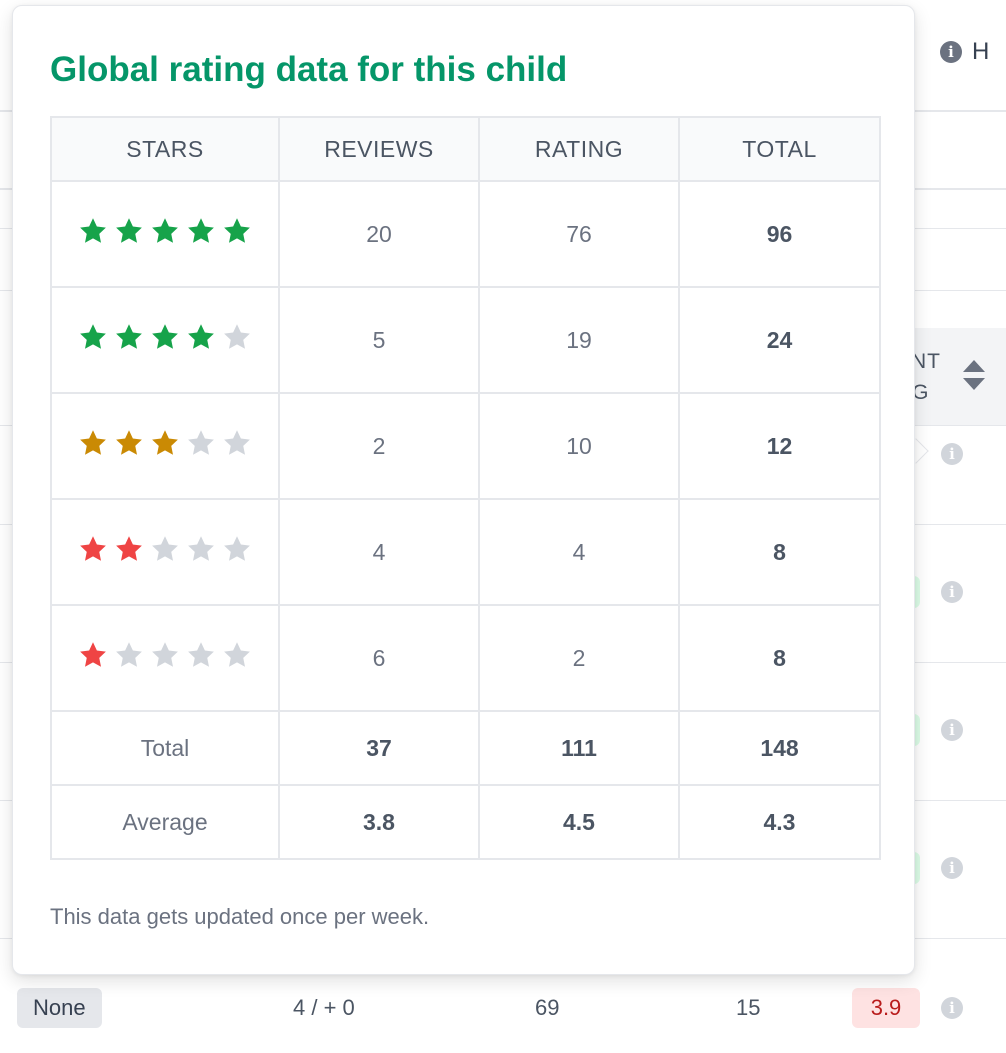  Describe the element at coordinates (379, 149) in the screenshot. I see `column-header-reviews: REVIEWS` at that location.